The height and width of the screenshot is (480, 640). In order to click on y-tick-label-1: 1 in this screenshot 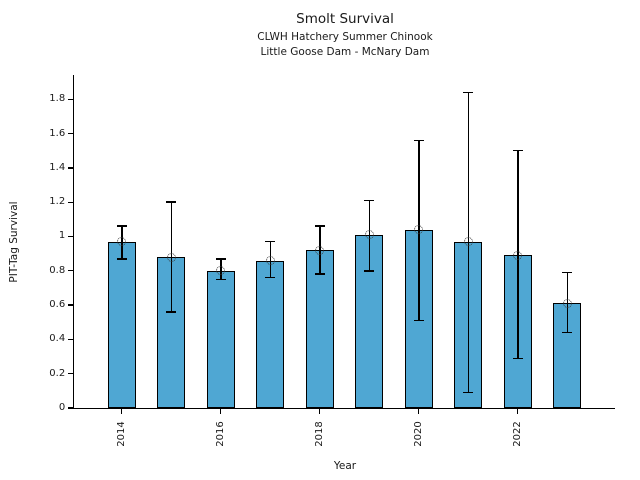, I will do `click(62, 236)`.